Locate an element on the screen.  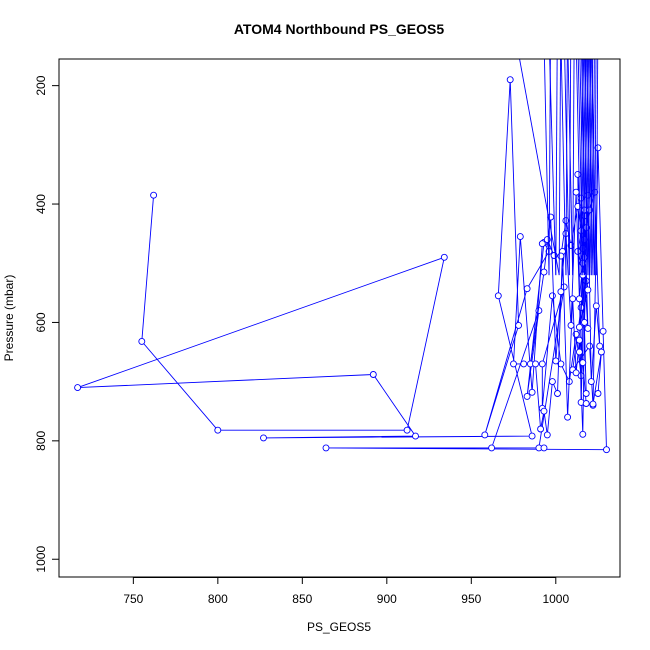
x-axis: 750 800 850 900 950 1000 is located at coordinates (346, 591).